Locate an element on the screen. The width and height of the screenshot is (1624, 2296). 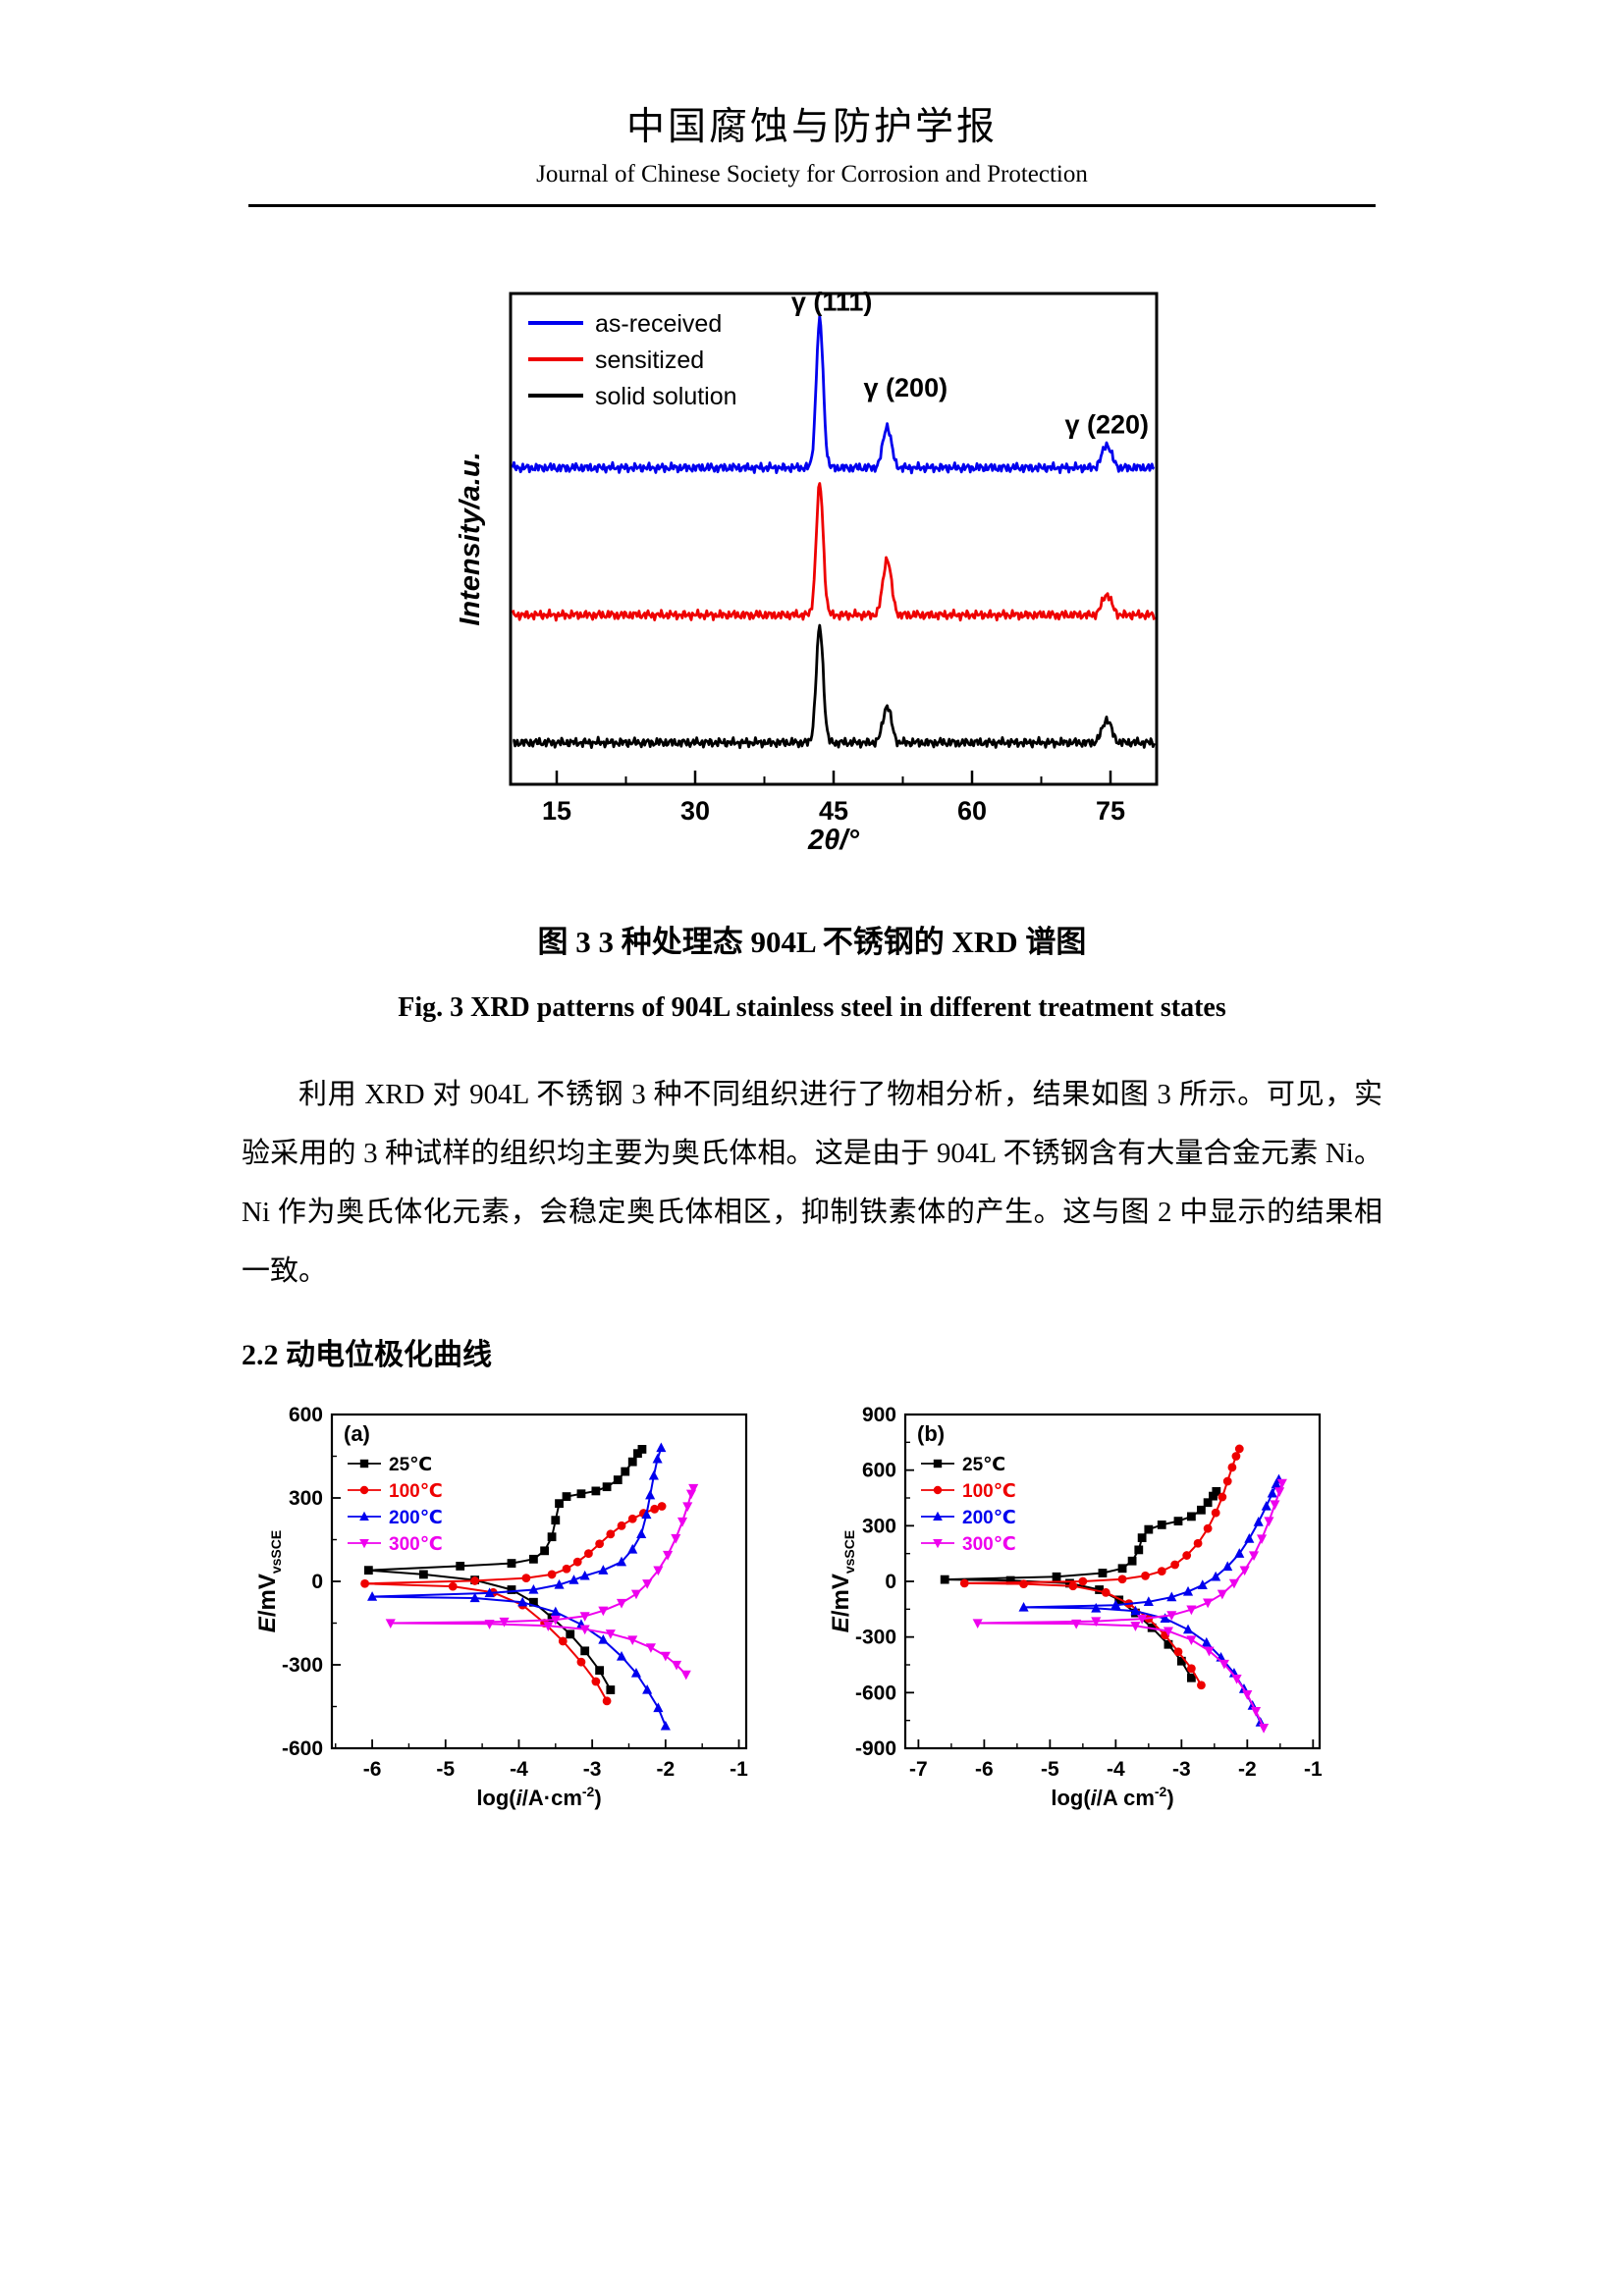
section-heading-2-2: 2.2 动电位极化曲线 is located at coordinates (367, 1355).